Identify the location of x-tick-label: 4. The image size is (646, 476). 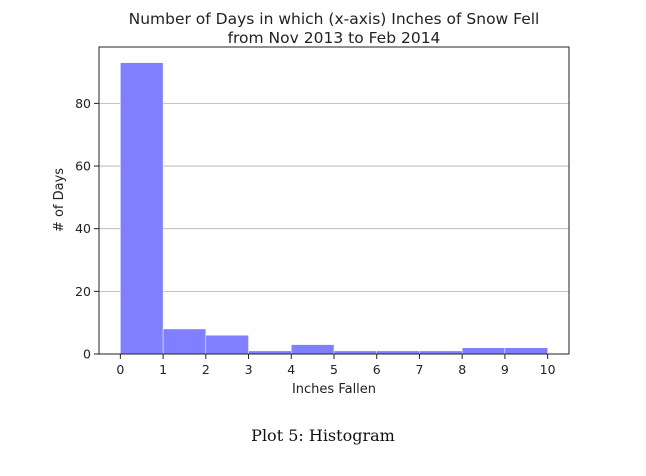
(291, 369).